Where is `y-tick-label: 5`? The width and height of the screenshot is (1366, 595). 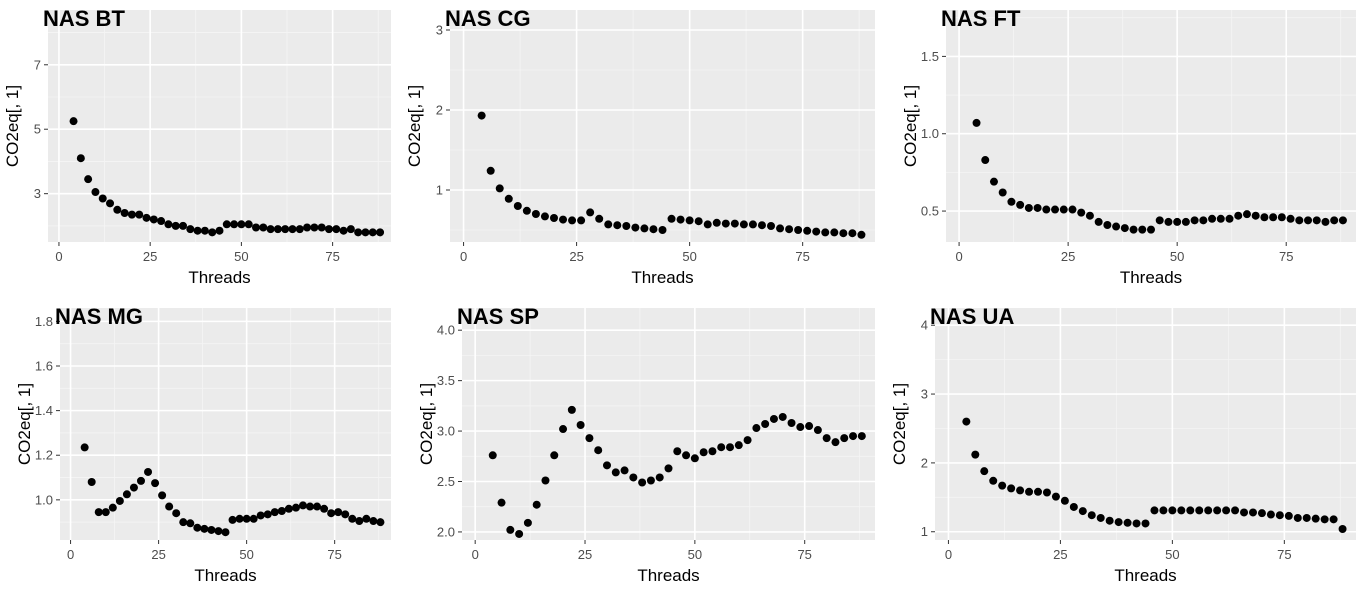 y-tick-label: 5 is located at coordinates (37, 129).